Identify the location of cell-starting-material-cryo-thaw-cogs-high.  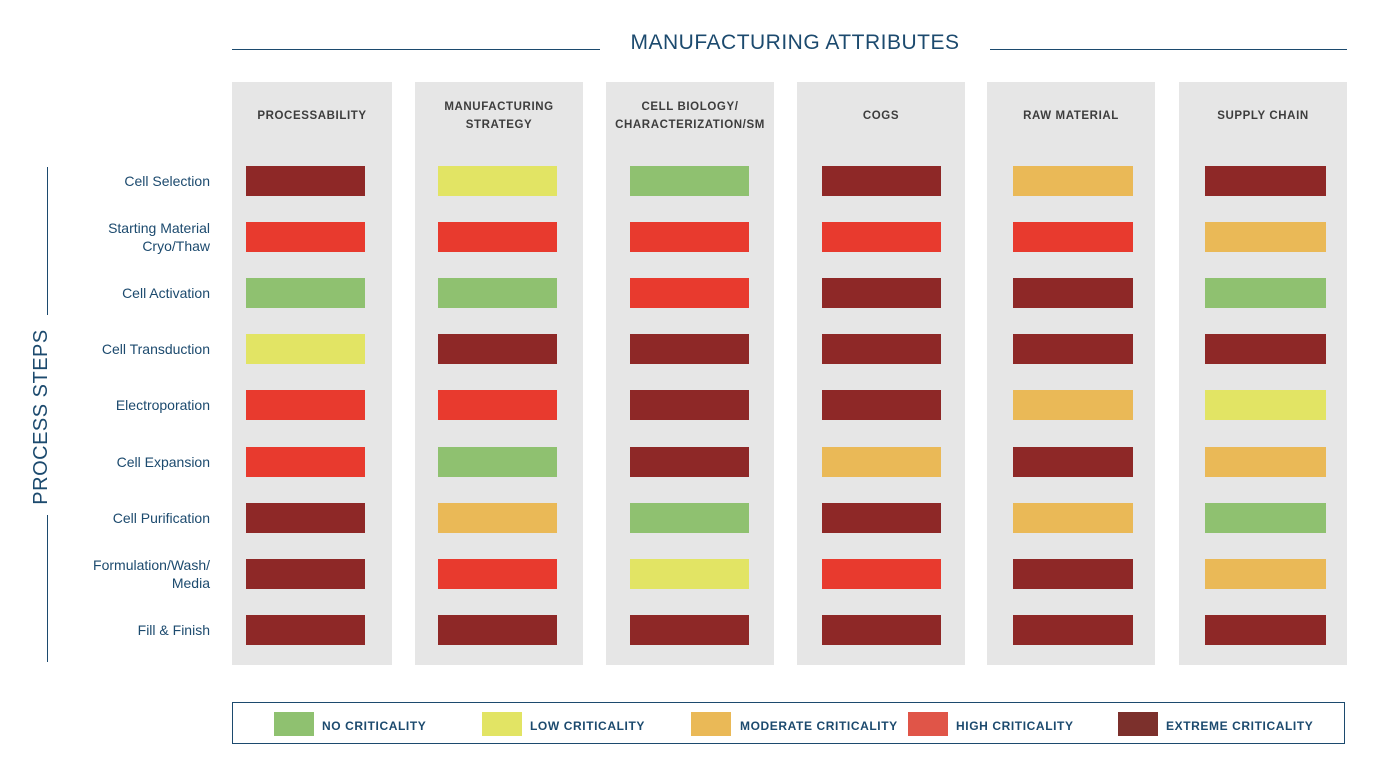
(881, 237).